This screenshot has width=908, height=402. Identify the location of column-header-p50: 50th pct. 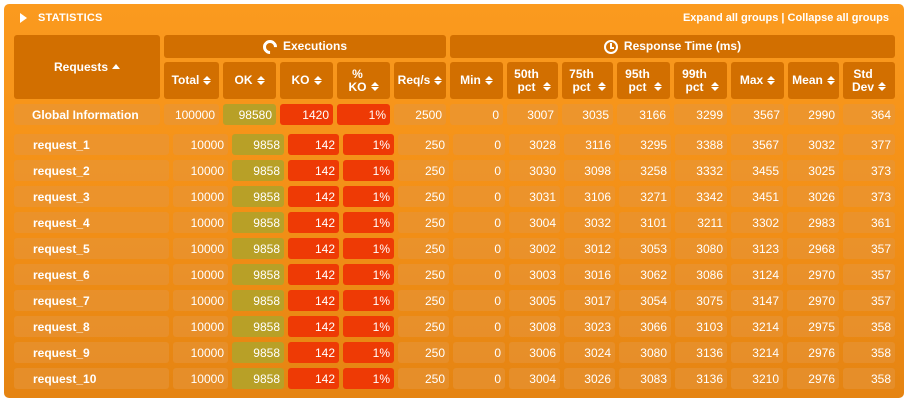
(532, 80).